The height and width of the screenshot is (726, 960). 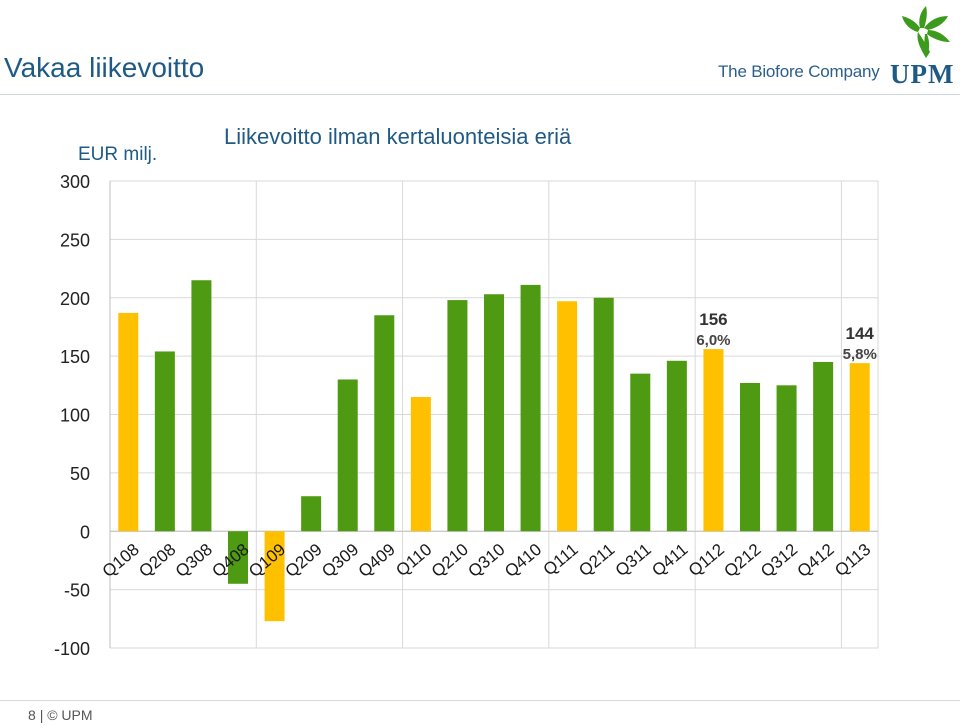 I want to click on x-tick-label: Q310, so click(x=486, y=560).